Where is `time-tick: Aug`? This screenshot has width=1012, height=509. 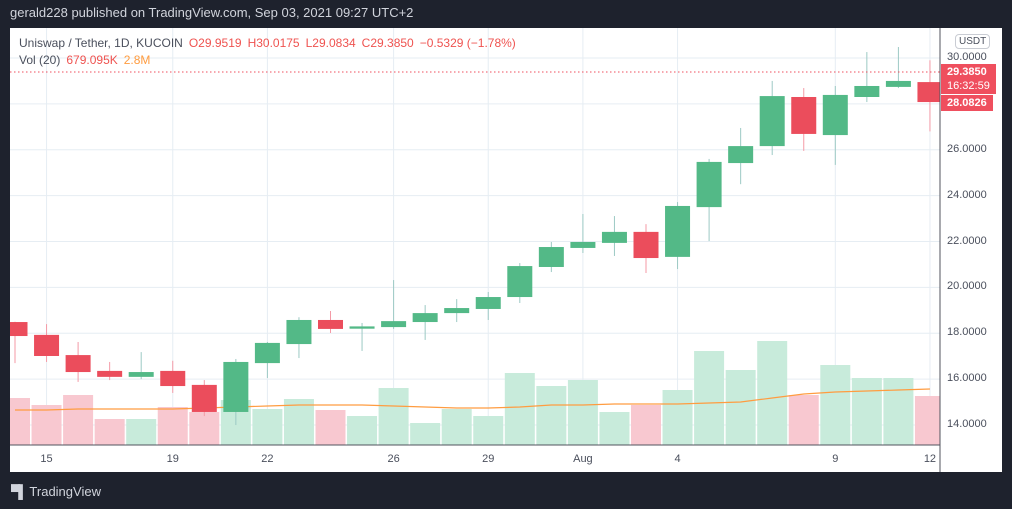 time-tick: Aug is located at coordinates (583, 459).